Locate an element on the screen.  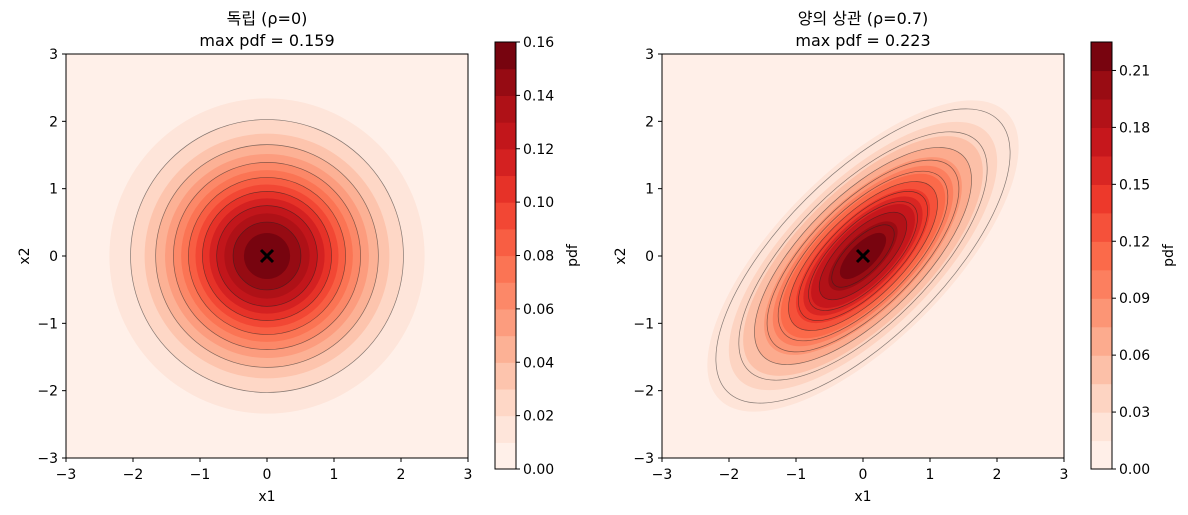
colorbar-tick-label: 0.14 is located at coordinates (538, 96).